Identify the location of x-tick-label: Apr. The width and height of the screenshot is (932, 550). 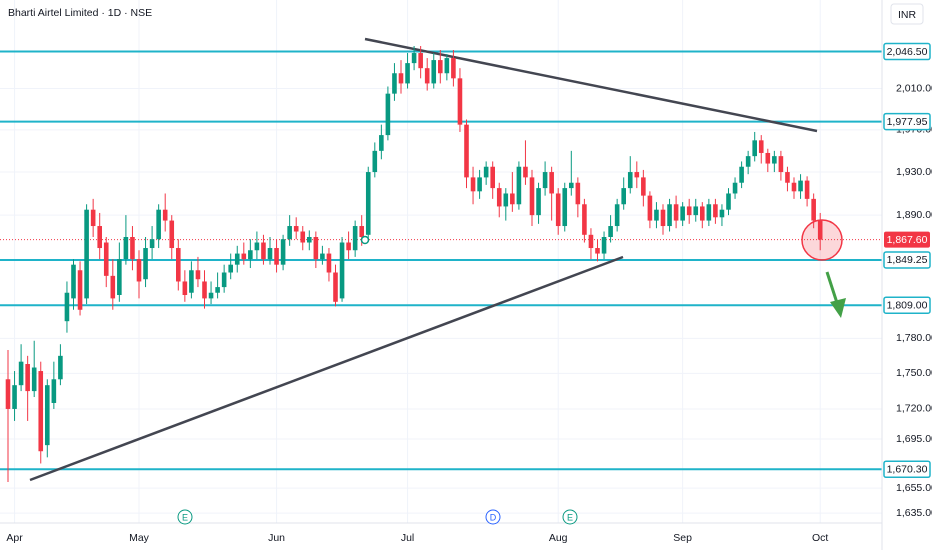
(14, 538).